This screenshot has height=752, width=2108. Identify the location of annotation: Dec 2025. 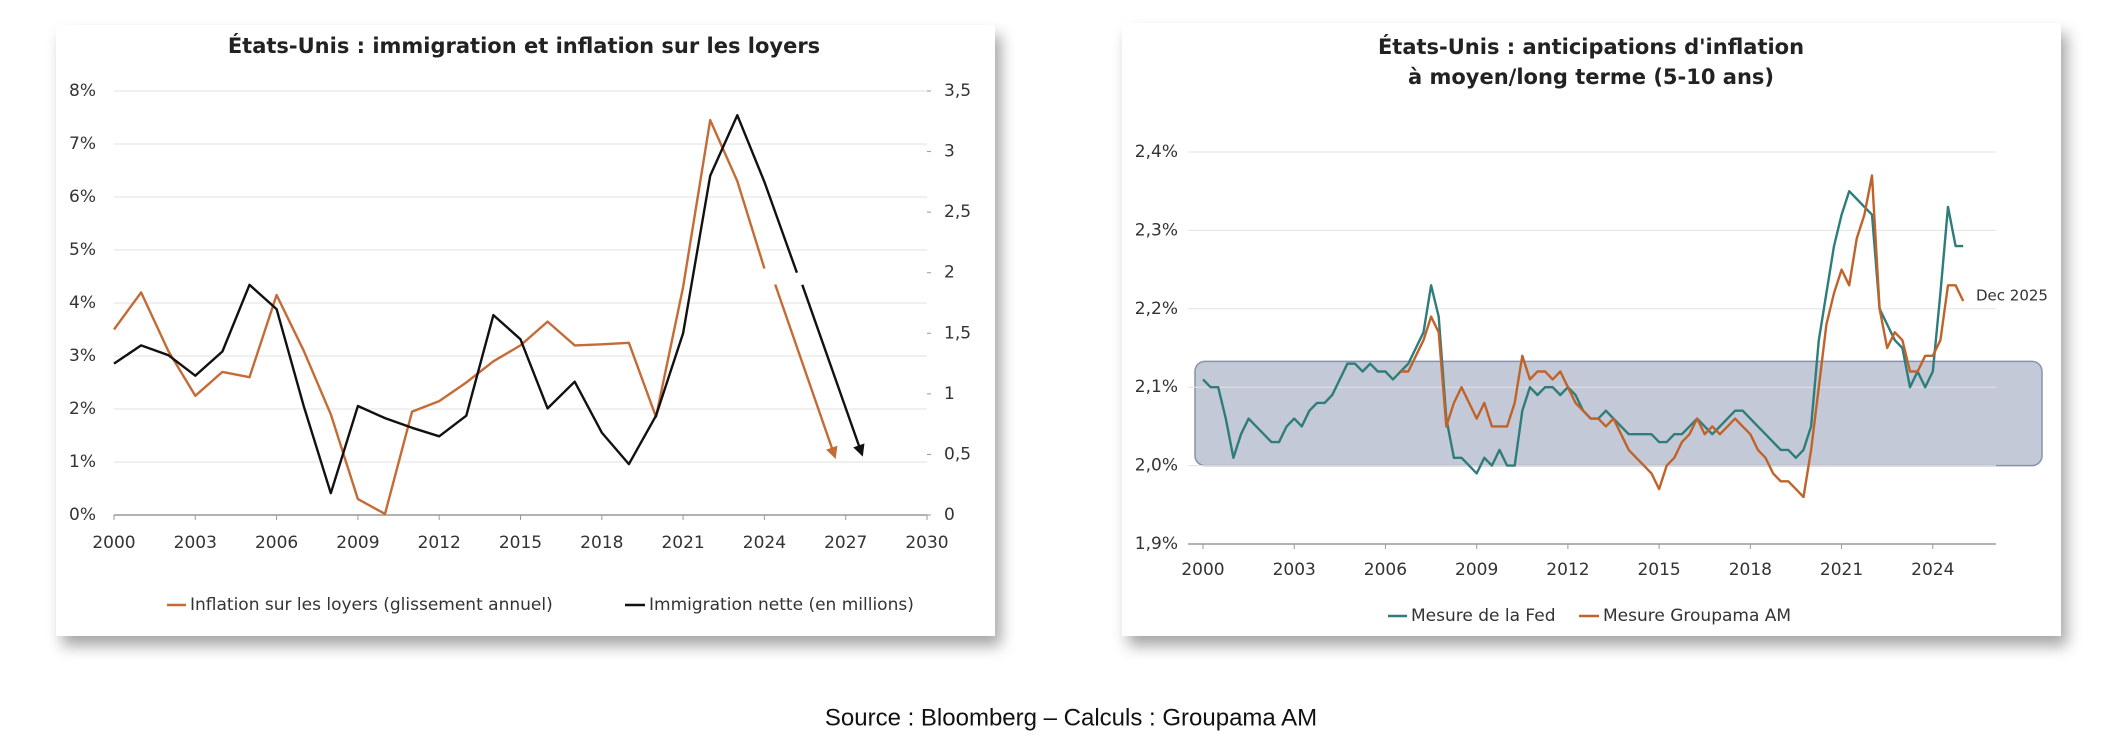
(2012, 296).